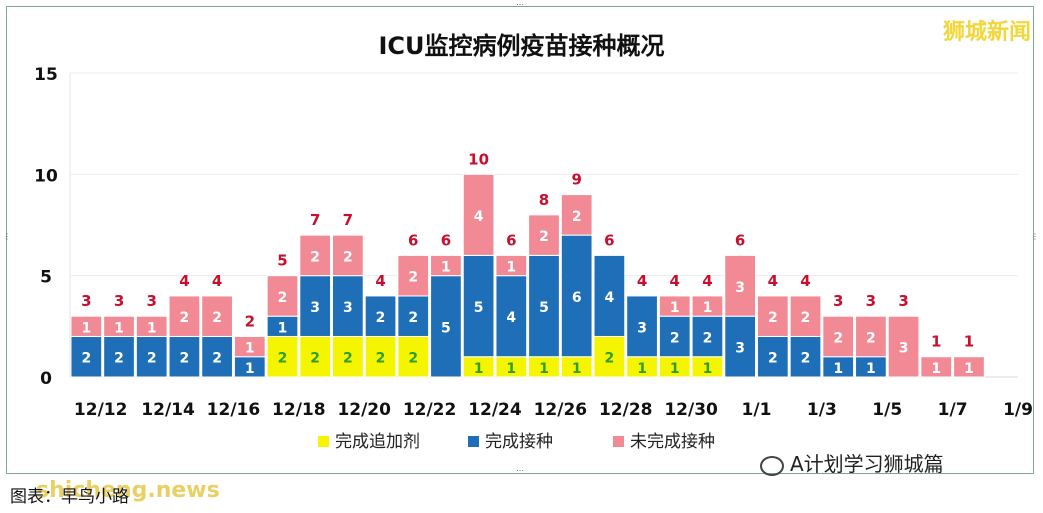  What do you see at coordinates (46, 278) in the screenshot?
I see `y-tick-label: 5` at bounding box center [46, 278].